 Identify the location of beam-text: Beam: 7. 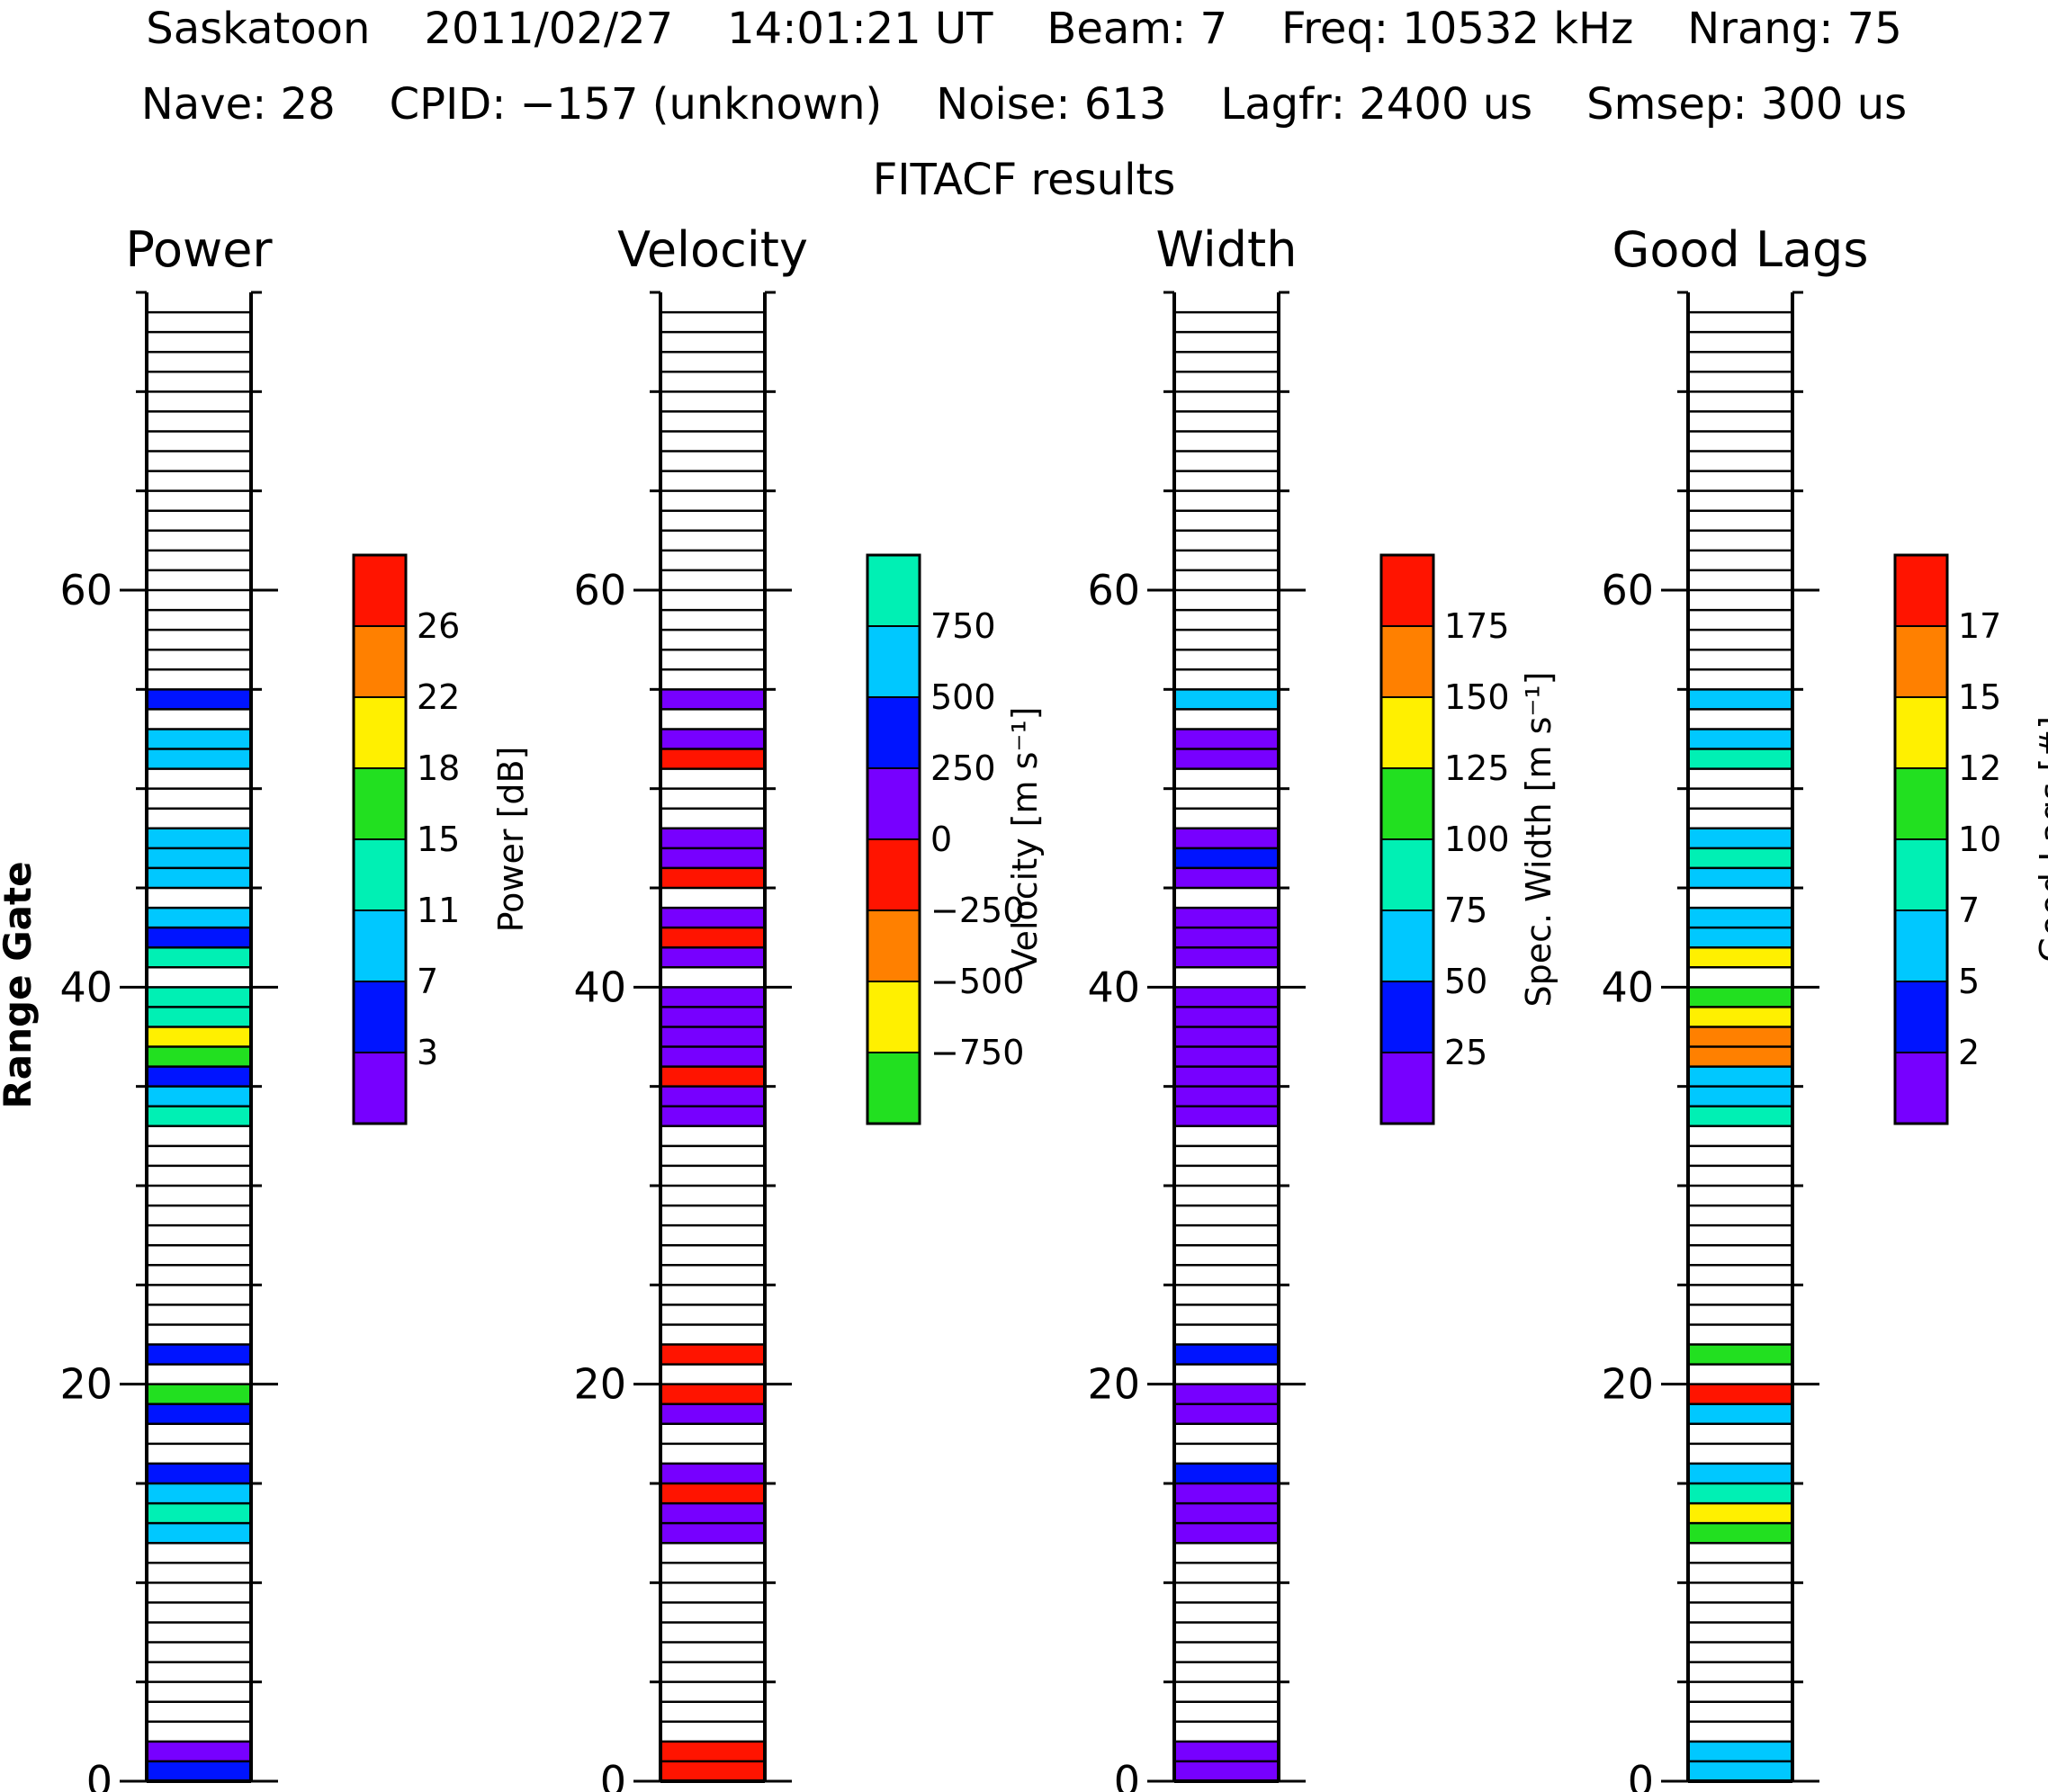
(1137, 29).